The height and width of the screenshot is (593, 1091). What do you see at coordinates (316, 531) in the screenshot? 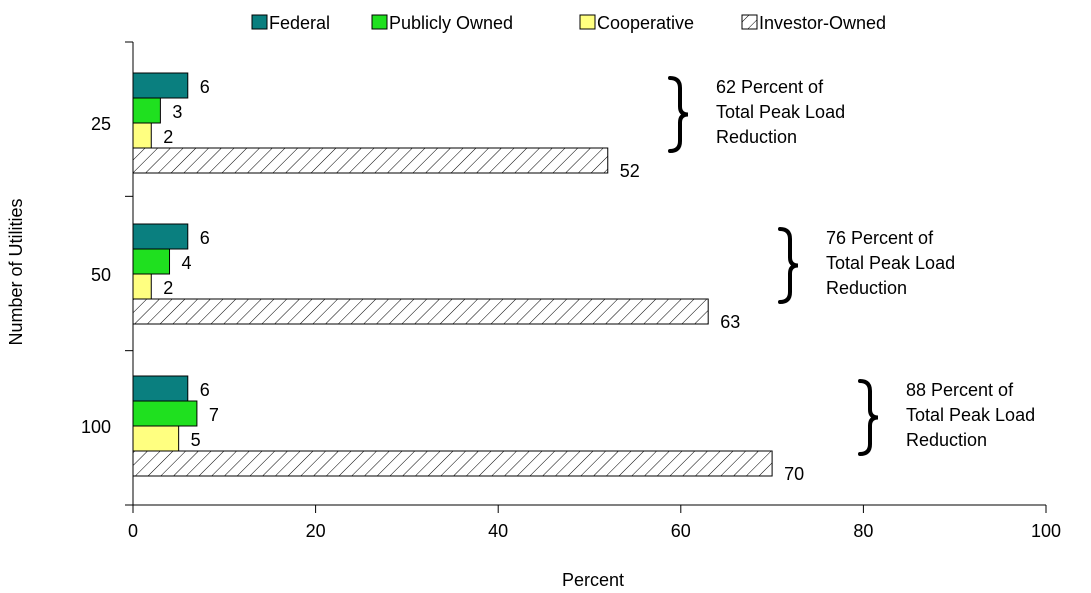
I see `x-tick-label: 20` at bounding box center [316, 531].